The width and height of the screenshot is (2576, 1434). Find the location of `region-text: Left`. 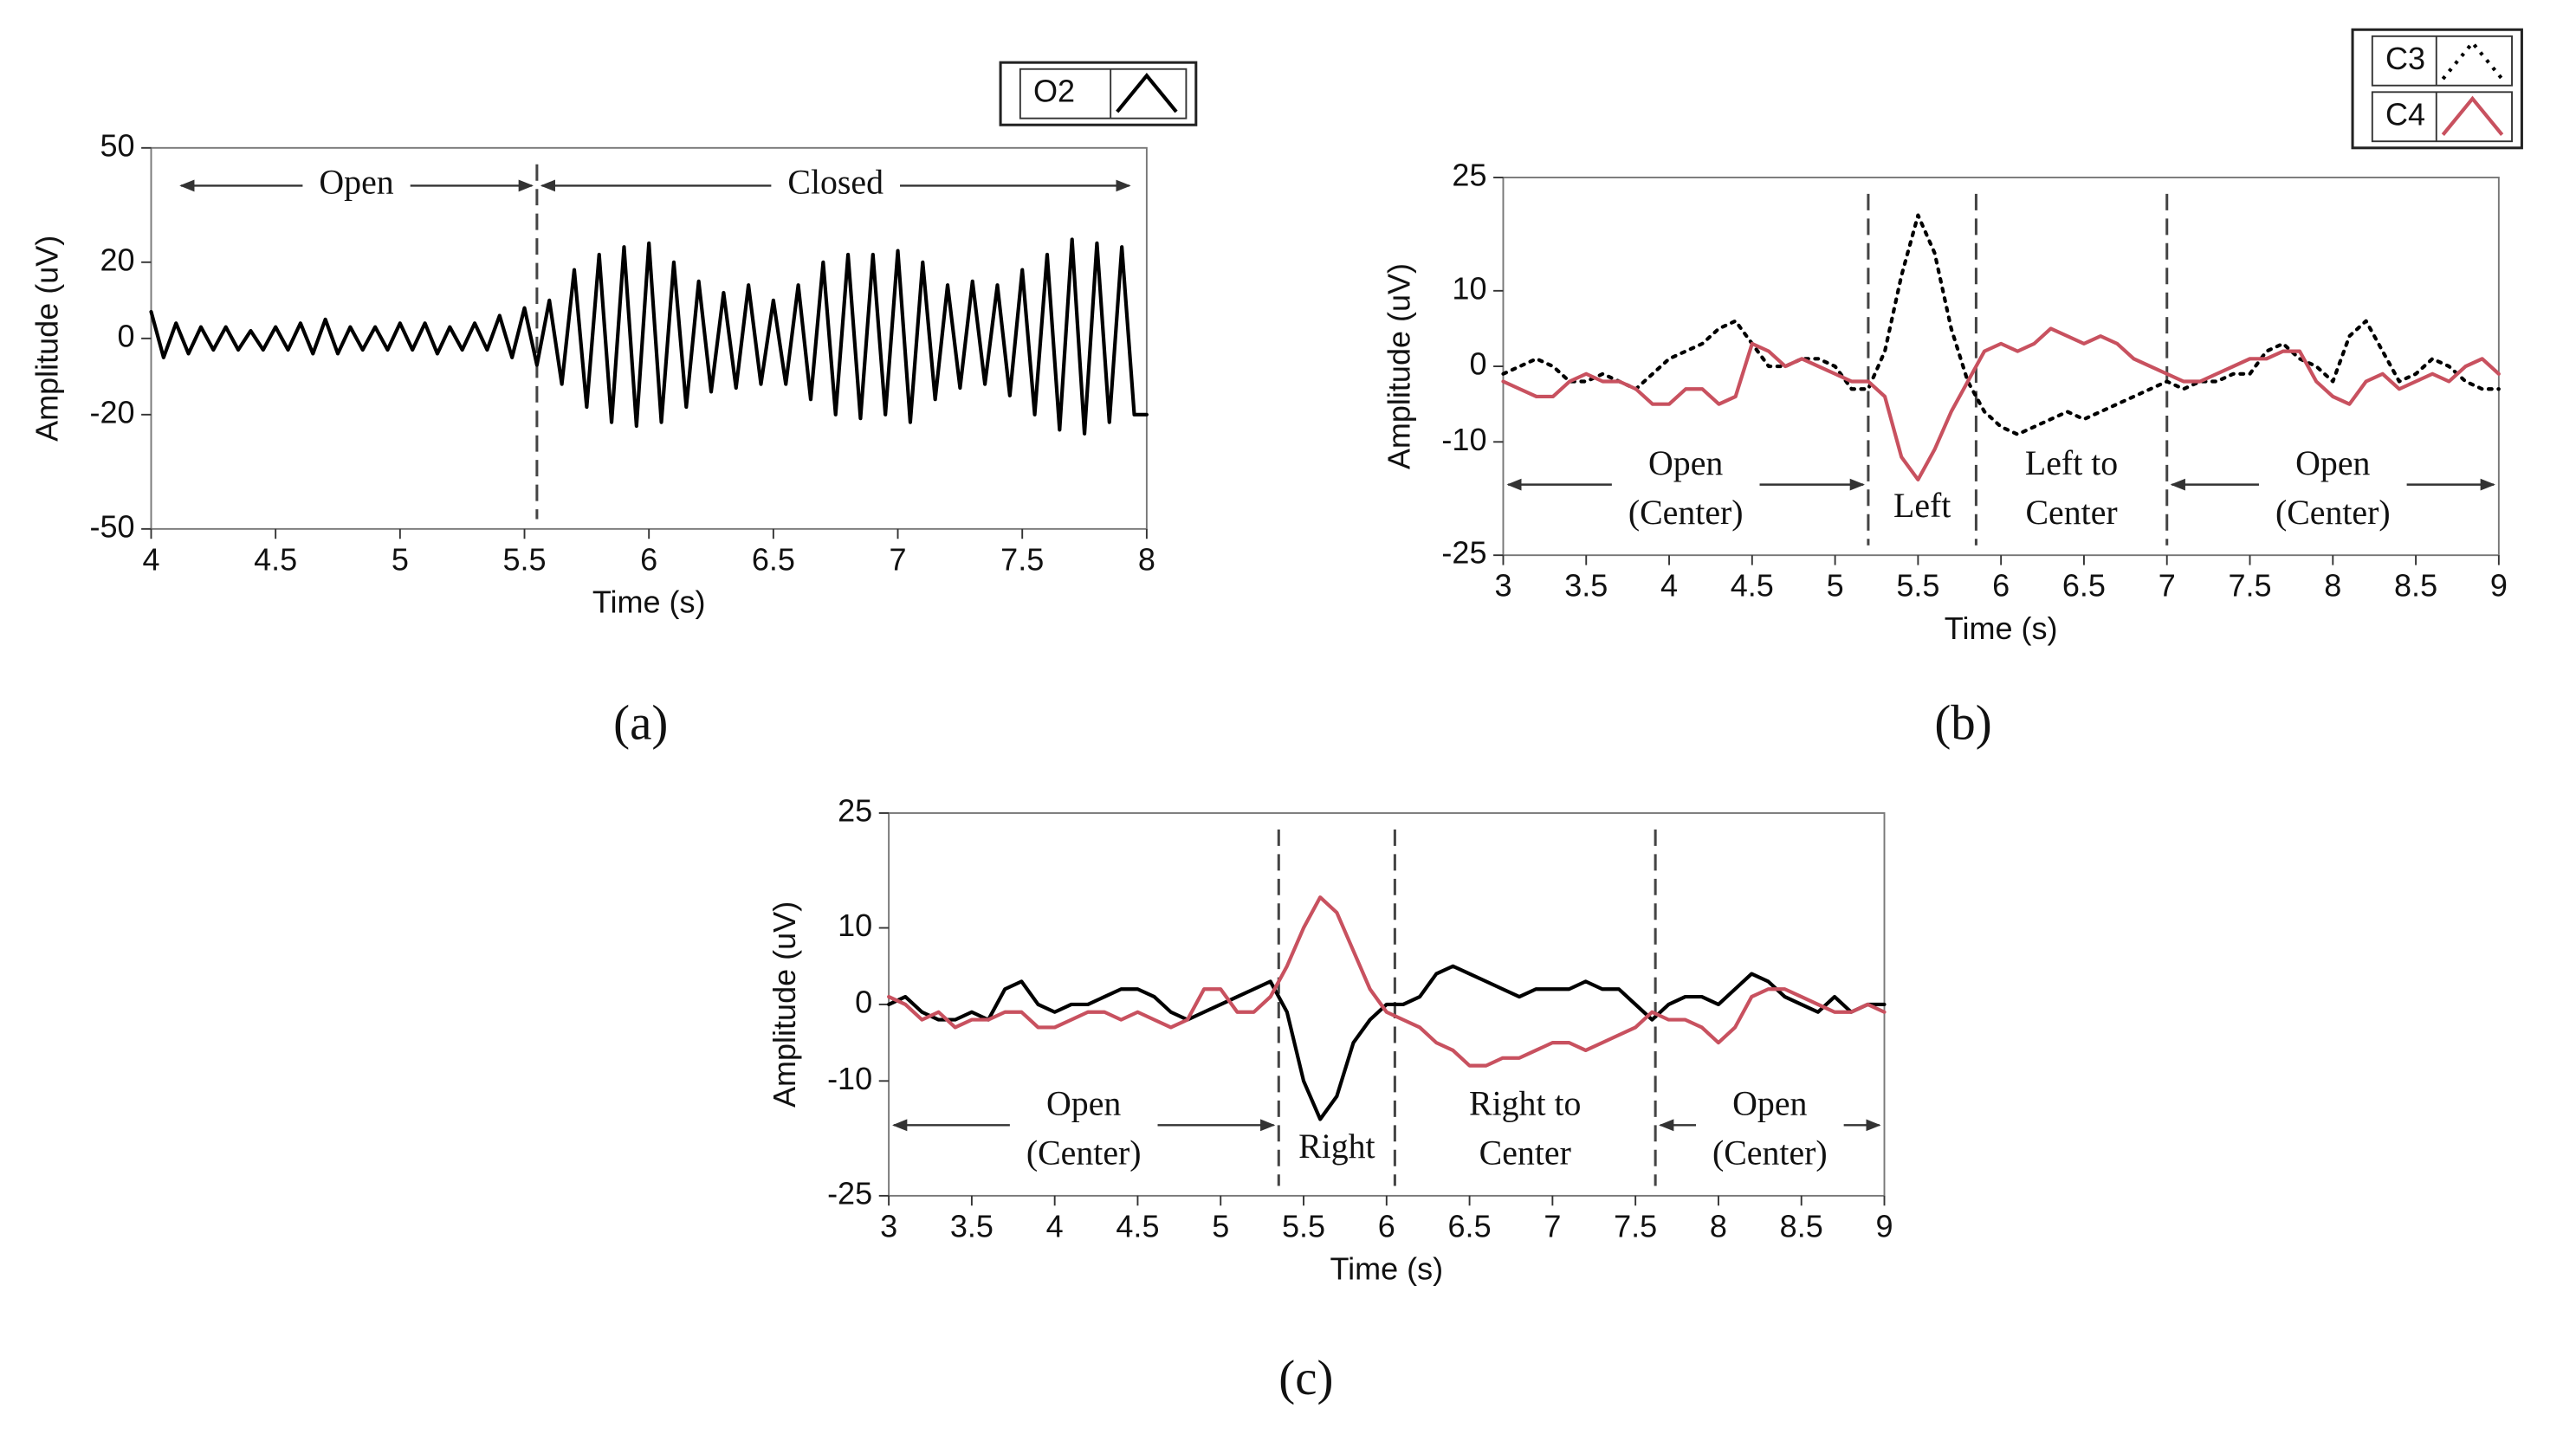

region-text: Left is located at coordinates (1922, 506).